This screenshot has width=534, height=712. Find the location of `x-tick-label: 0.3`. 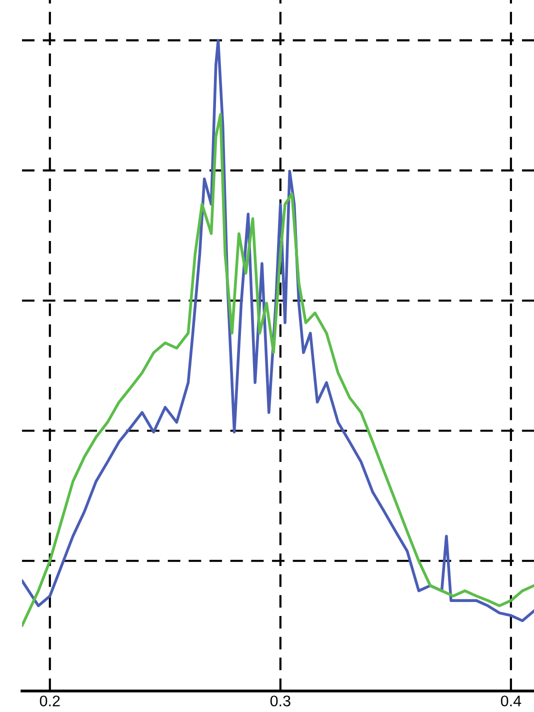

x-tick-label: 0.3 is located at coordinates (280, 701).